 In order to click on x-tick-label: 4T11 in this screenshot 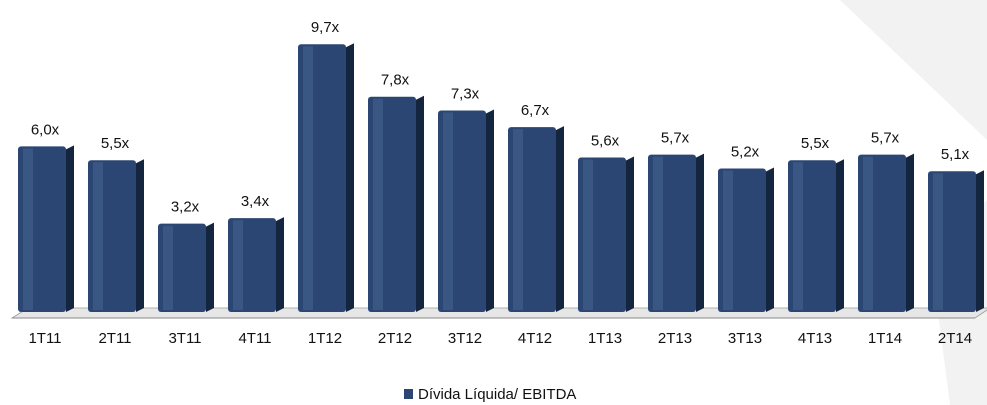, I will do `click(254, 338)`.